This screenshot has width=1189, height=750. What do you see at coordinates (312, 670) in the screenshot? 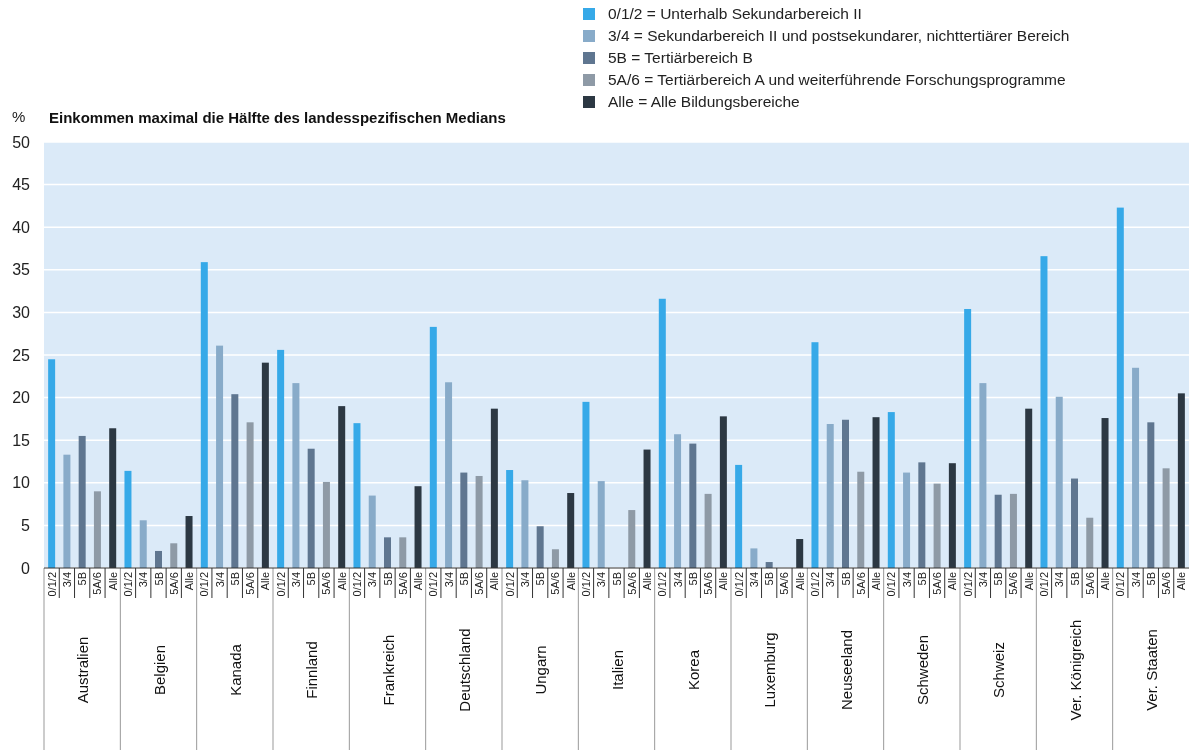
I see `x-tick-label: Finnland` at bounding box center [312, 670].